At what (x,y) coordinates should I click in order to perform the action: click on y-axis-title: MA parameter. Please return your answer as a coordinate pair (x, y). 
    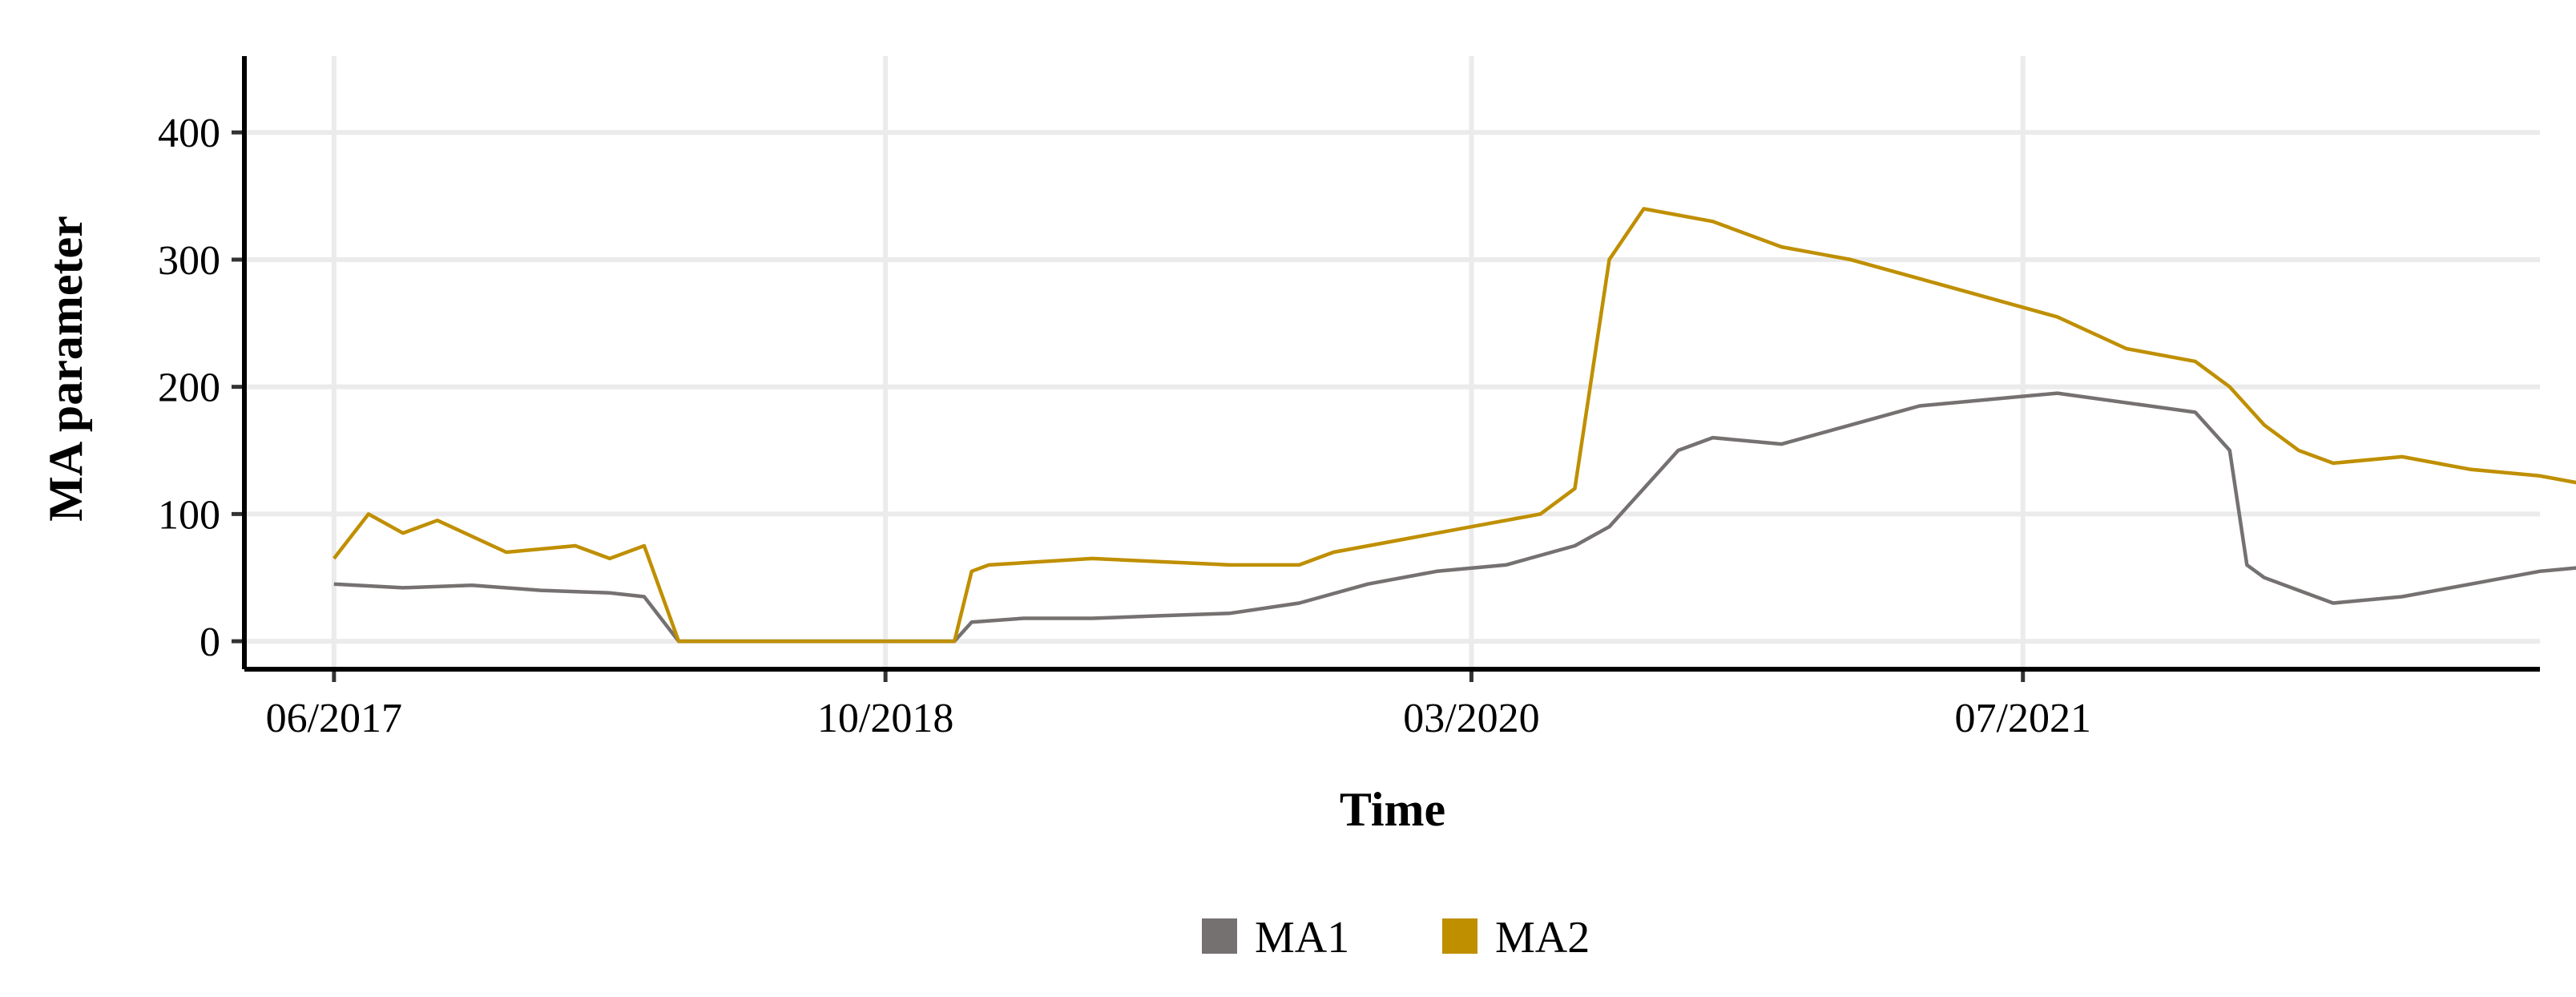
    Looking at the image, I should click on (65, 369).